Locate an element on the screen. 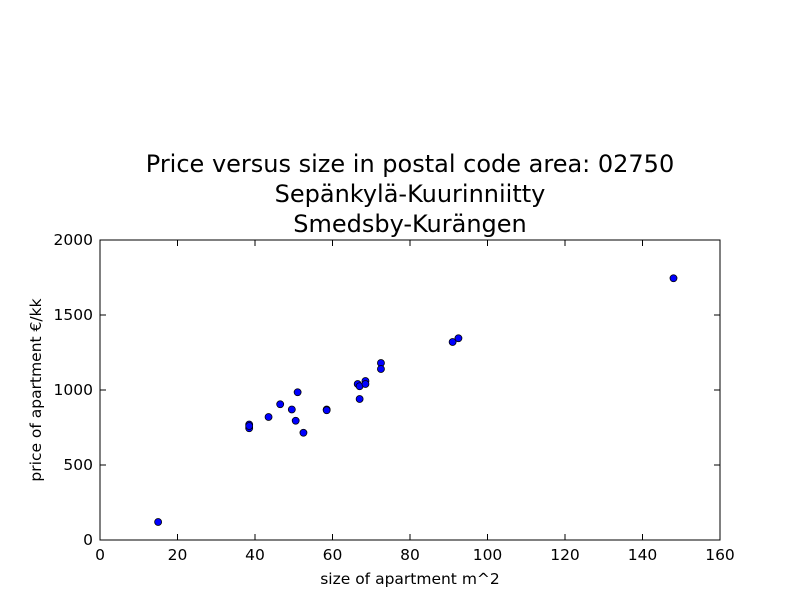 This screenshot has width=800, height=600. x-tick-label: 80 is located at coordinates (410, 555).